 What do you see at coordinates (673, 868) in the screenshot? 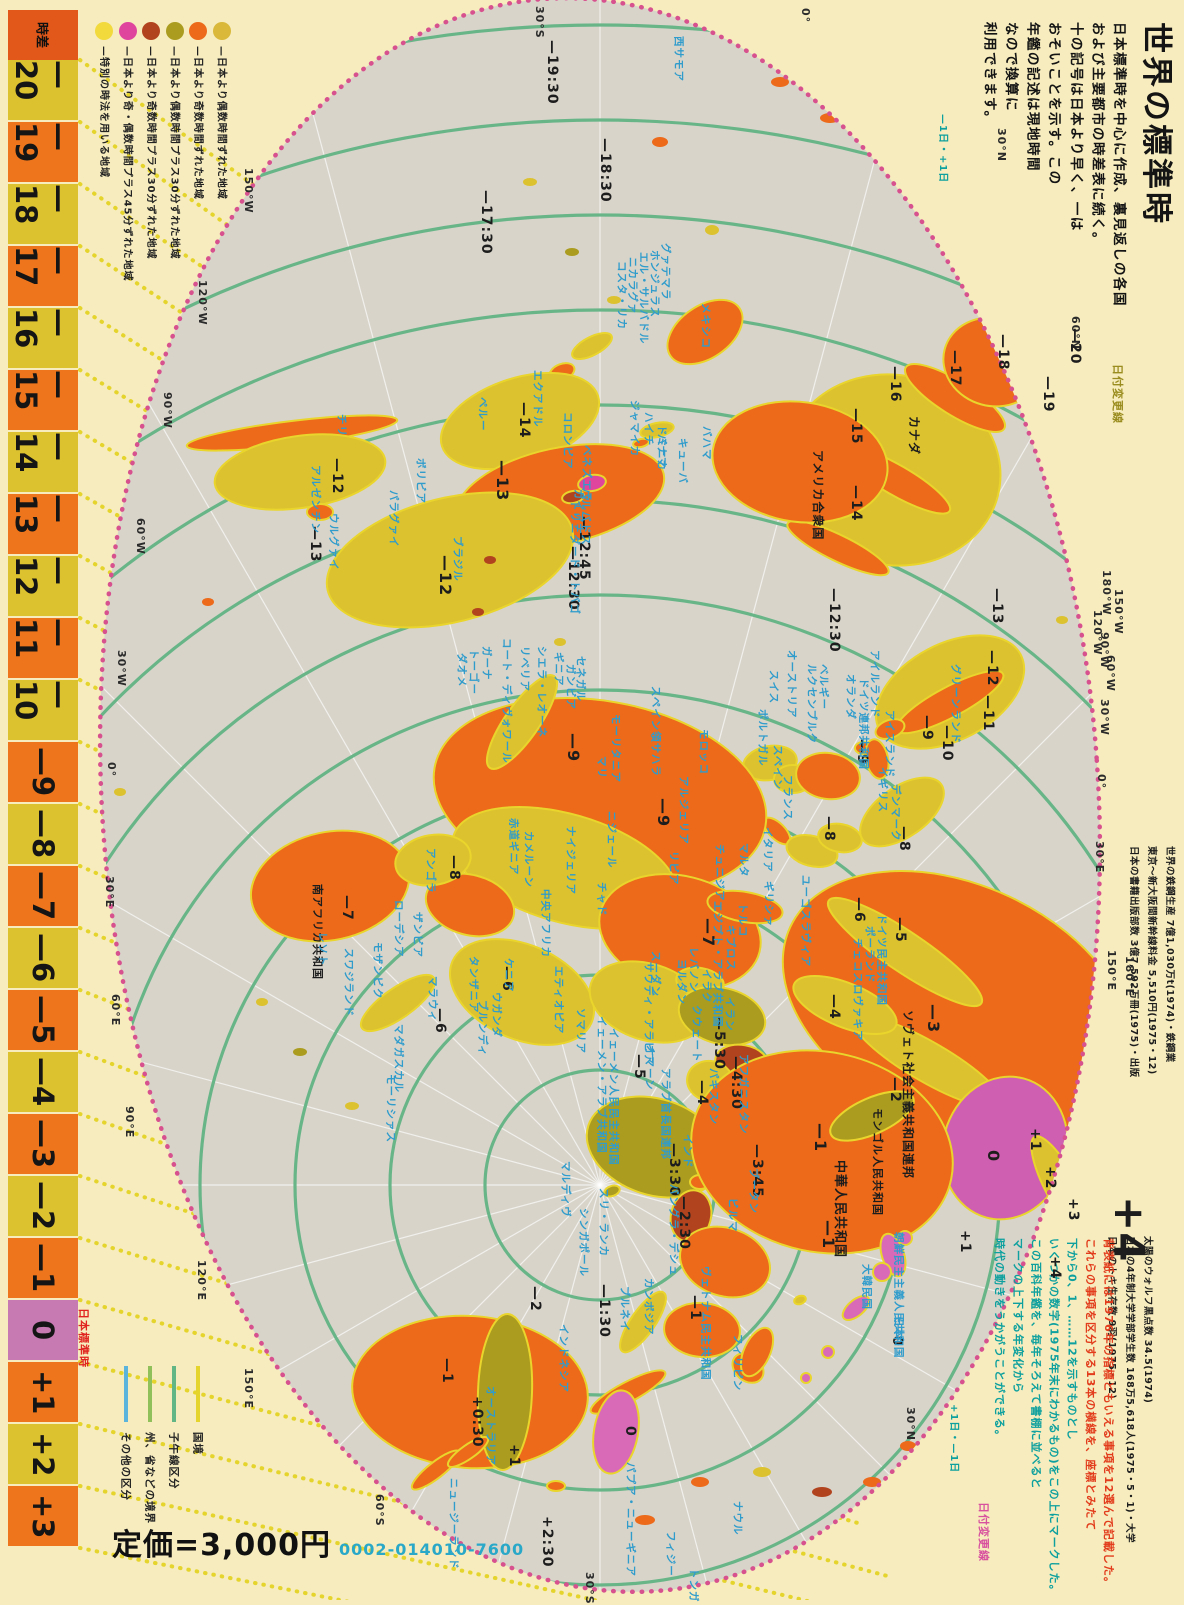
I see `map-label: リビア` at bounding box center [673, 868].